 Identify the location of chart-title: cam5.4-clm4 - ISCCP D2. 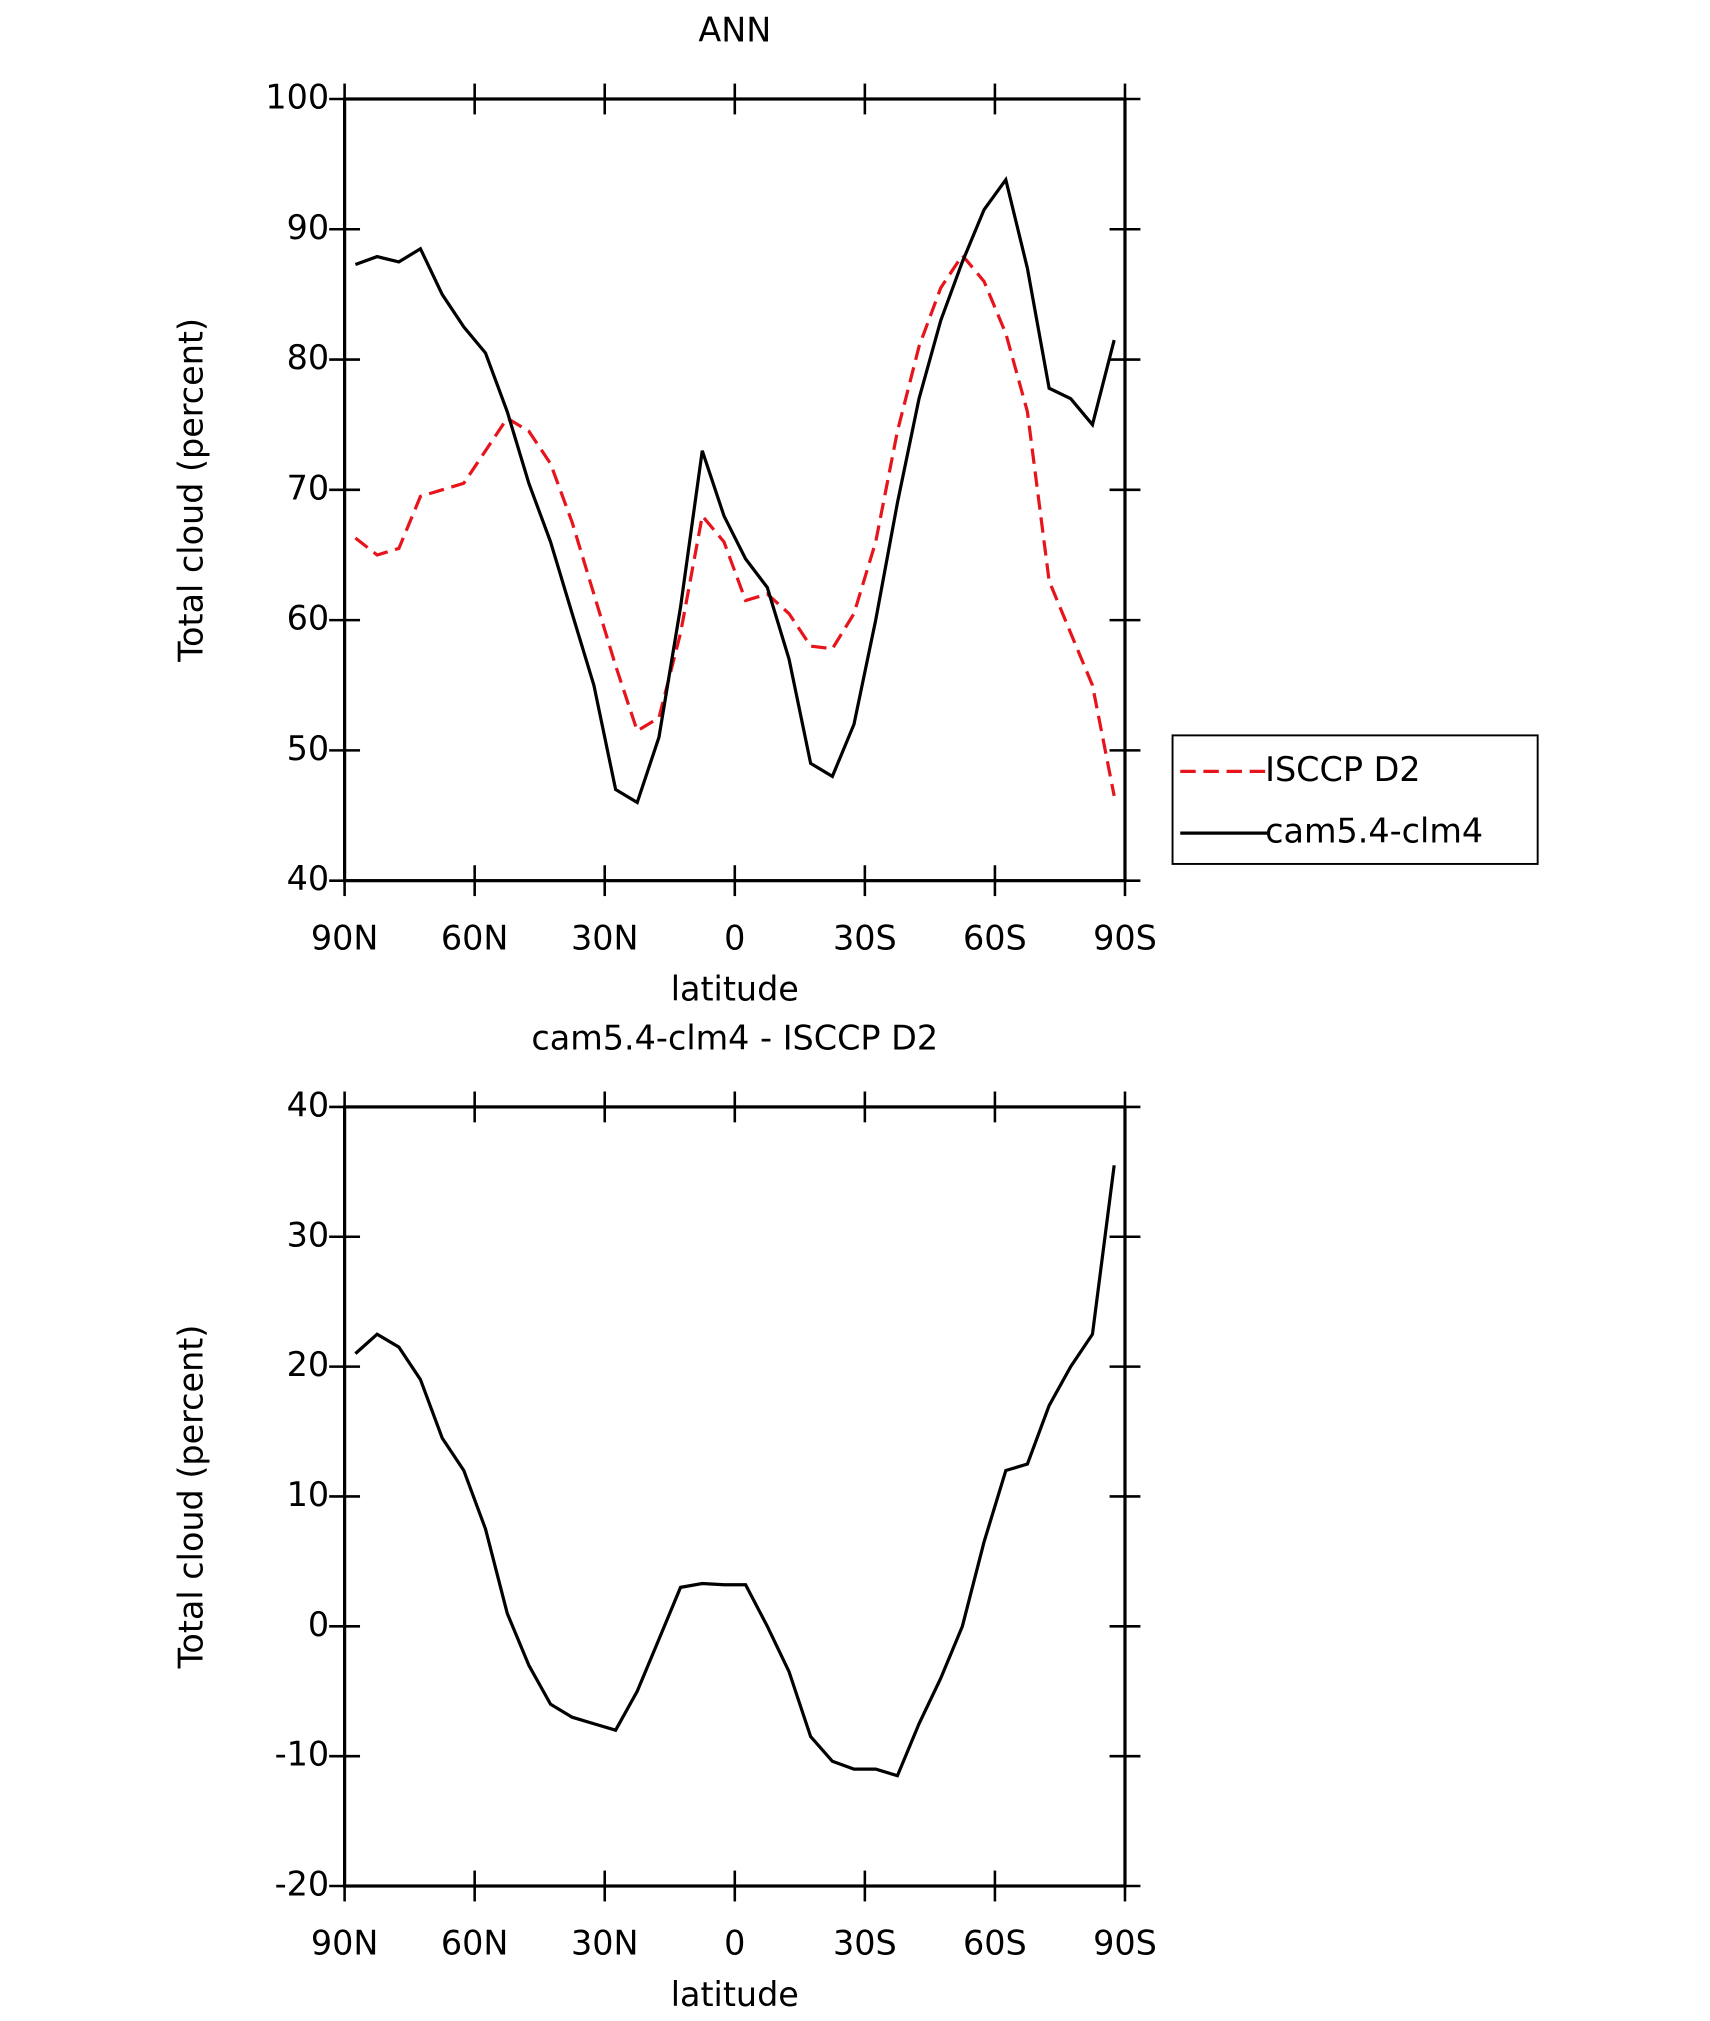
(734, 1038).